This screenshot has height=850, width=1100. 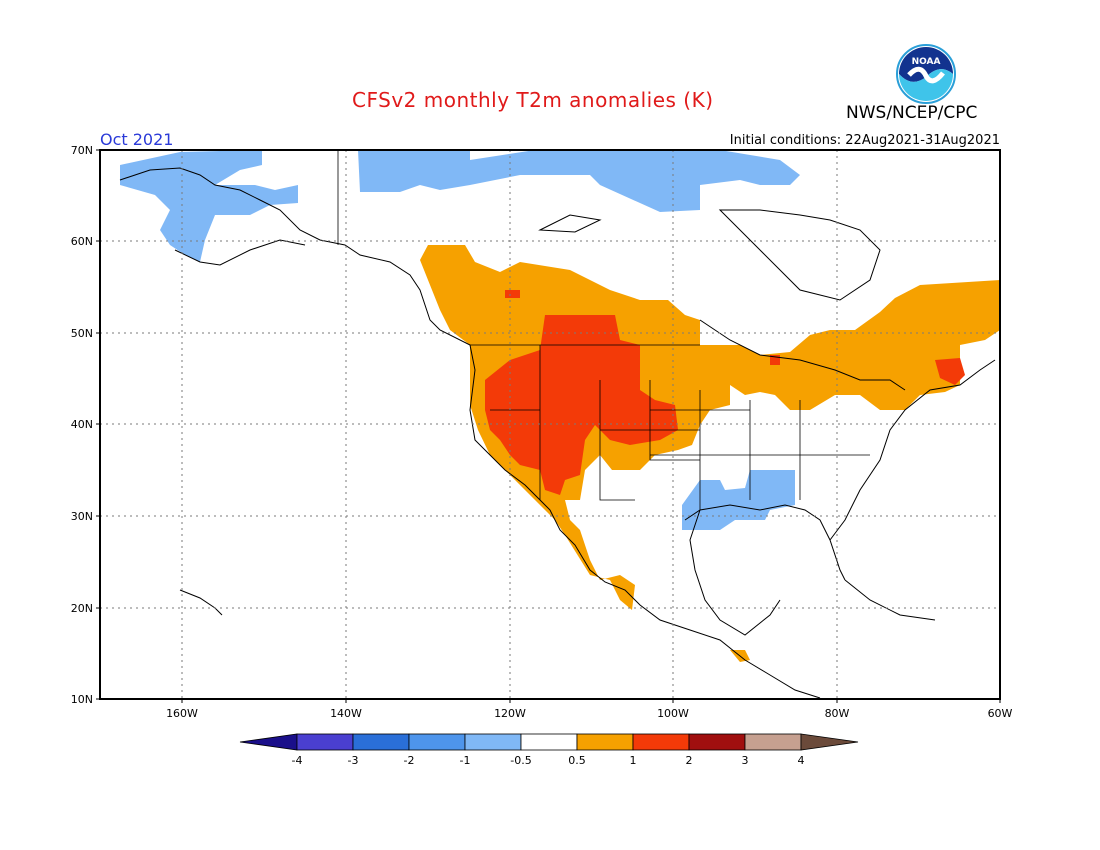 I want to click on latitude-labels: 70N 60N 50N 40N 30N 20N 10N, so click(x=82, y=425).